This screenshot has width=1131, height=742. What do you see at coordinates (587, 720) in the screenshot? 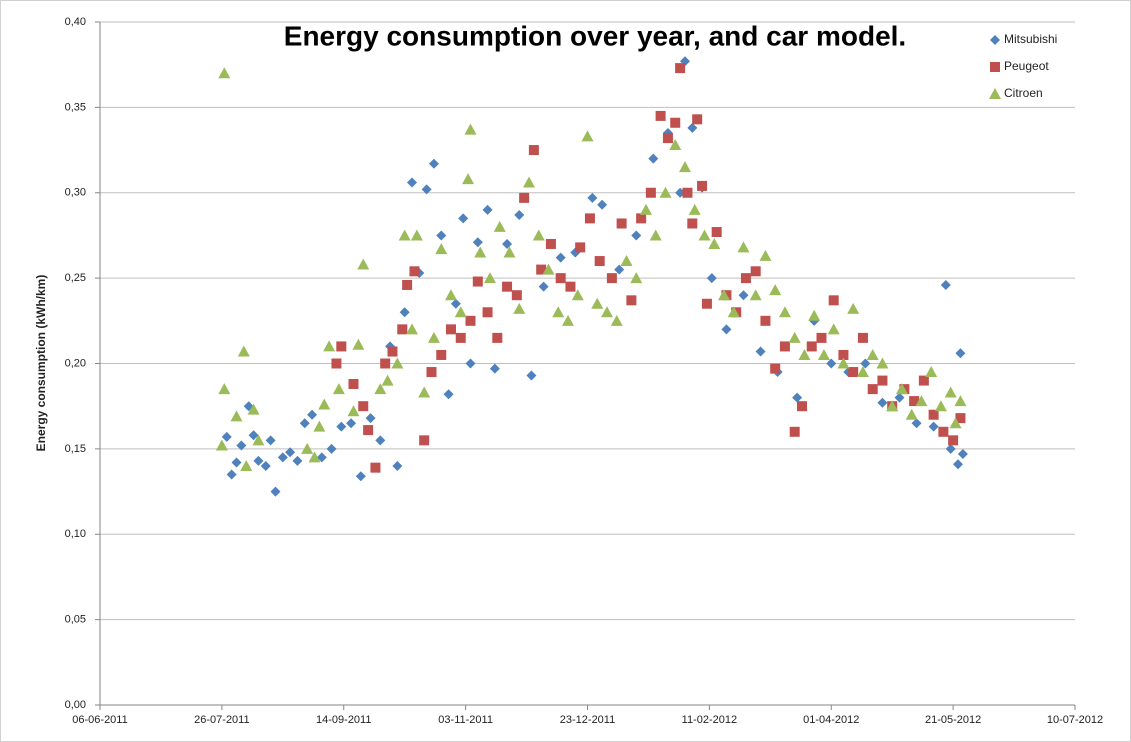
I see `x-tick-label: 23-12-2011` at bounding box center [587, 720].